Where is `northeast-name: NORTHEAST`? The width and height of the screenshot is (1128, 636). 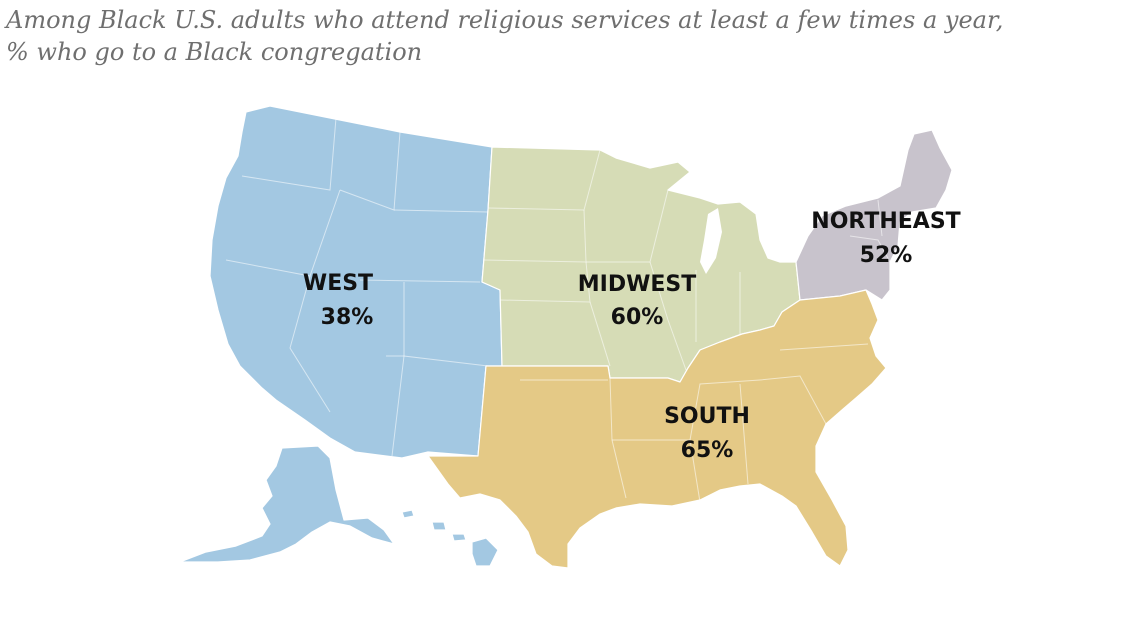 northeast-name: NORTHEAST is located at coordinates (885, 221).